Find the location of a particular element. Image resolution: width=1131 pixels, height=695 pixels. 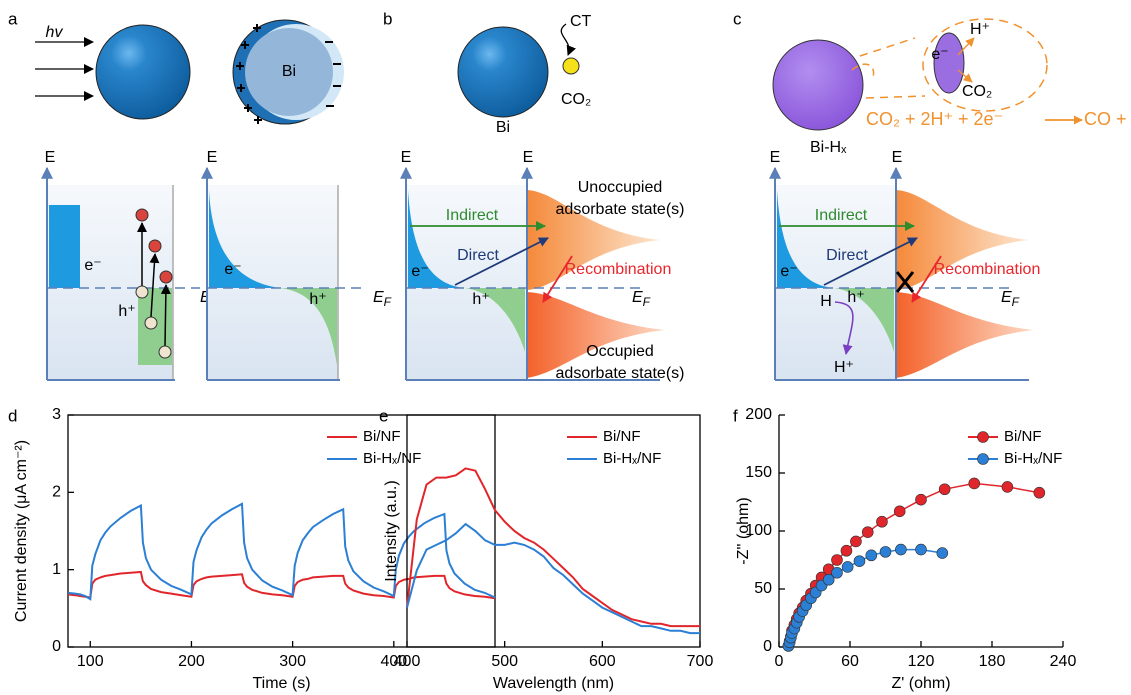

x-tick-label: 0 is located at coordinates (779, 661).